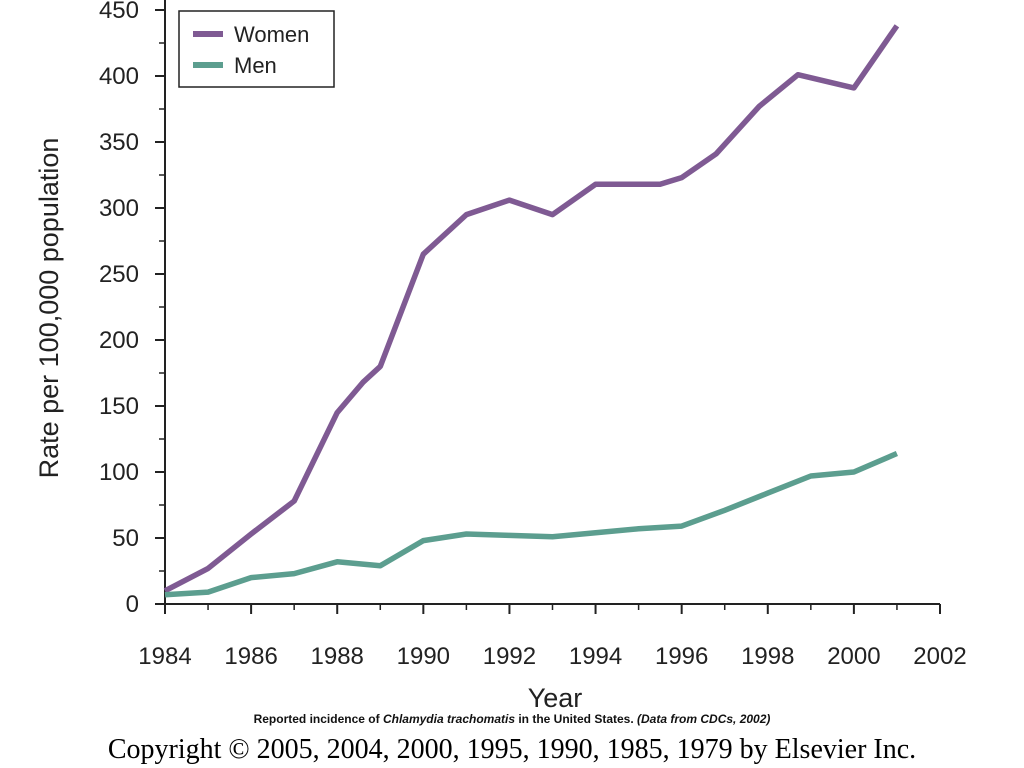  What do you see at coordinates (681, 656) in the screenshot?
I see `x-tick-label: 1996` at bounding box center [681, 656].